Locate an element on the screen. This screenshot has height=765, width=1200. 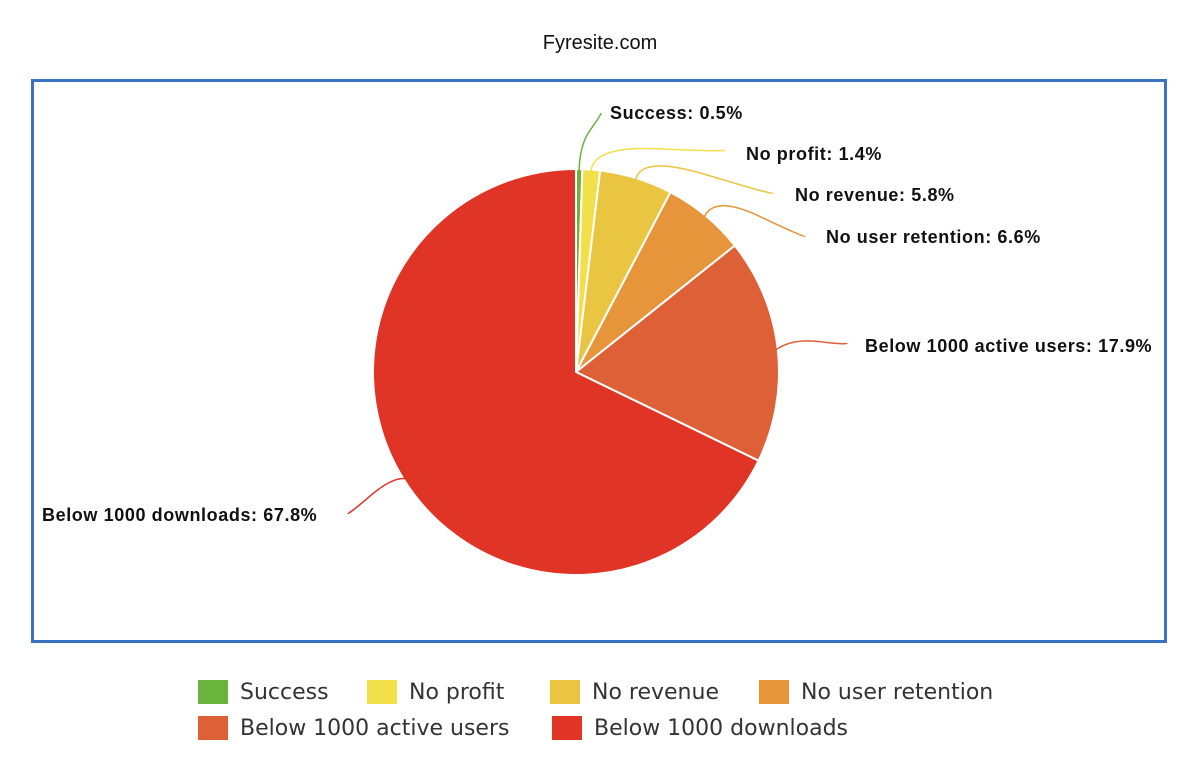
legend-label: No revenue is located at coordinates (655, 692).